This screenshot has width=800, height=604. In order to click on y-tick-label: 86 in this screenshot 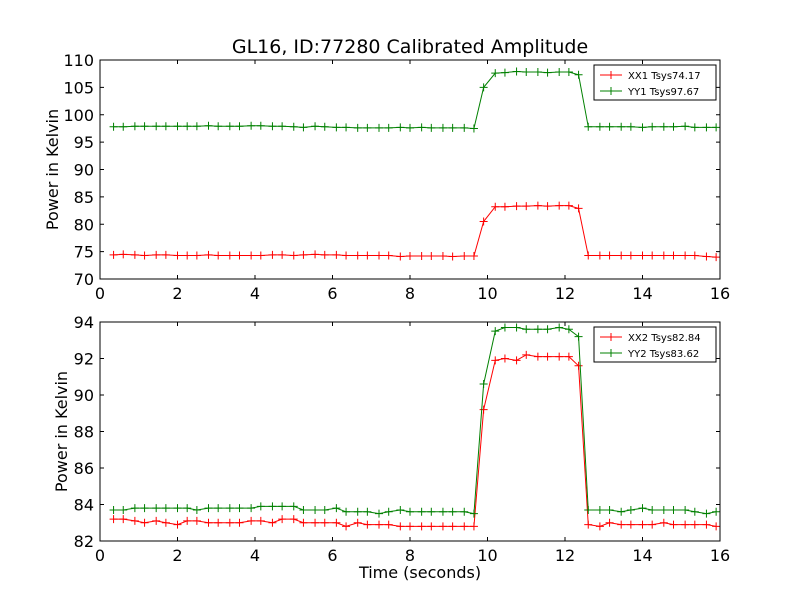, I will do `click(84, 468)`.